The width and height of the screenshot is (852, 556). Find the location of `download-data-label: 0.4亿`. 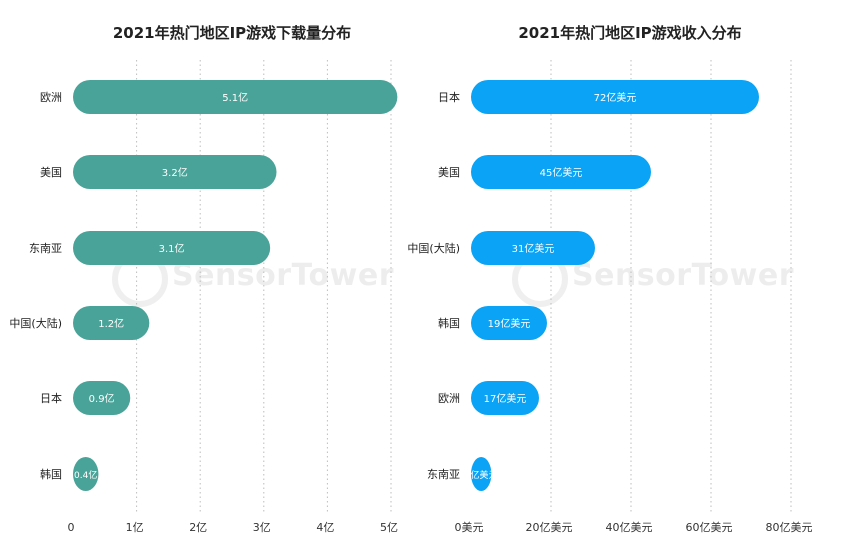

download-data-label: 0.4亿 is located at coordinates (85, 475).